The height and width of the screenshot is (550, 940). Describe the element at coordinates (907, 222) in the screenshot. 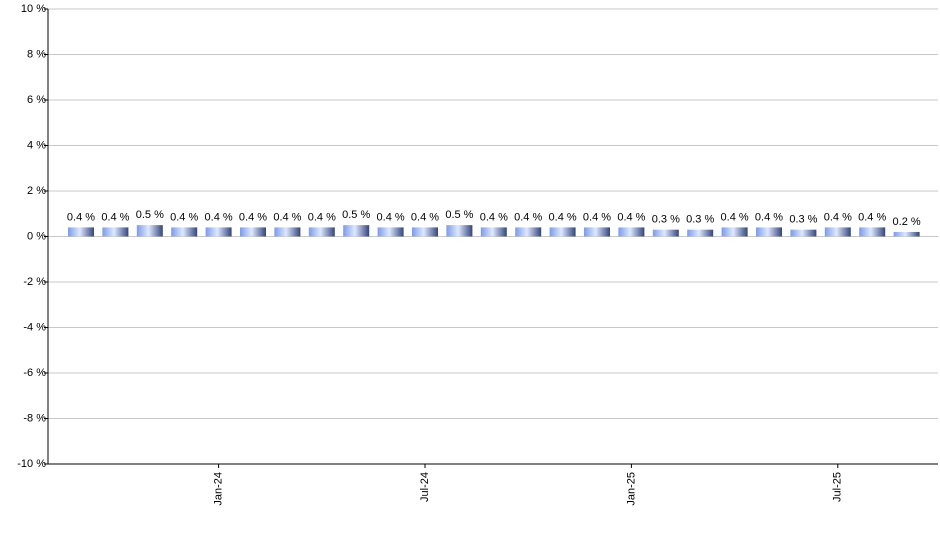

I see `data-label: 0.2 %` at that location.